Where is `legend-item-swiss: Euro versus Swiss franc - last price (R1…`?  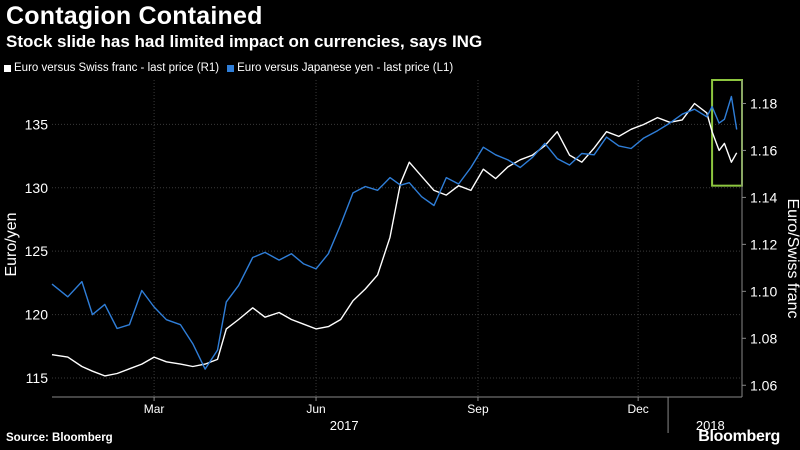 legend-item-swiss: Euro versus Swiss franc - last price (R1… is located at coordinates (111, 68).